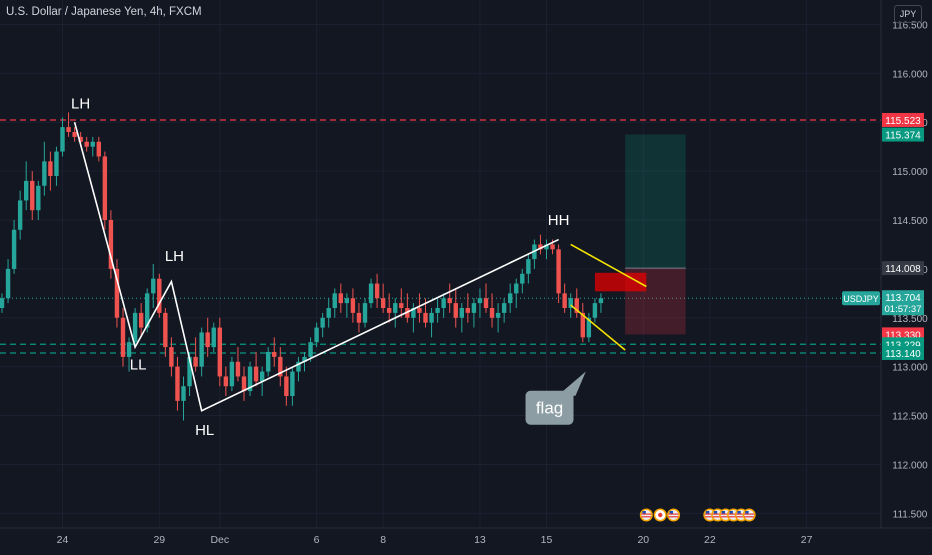  Describe the element at coordinates (710, 540) in the screenshot. I see `x-tick-label: 22` at that location.